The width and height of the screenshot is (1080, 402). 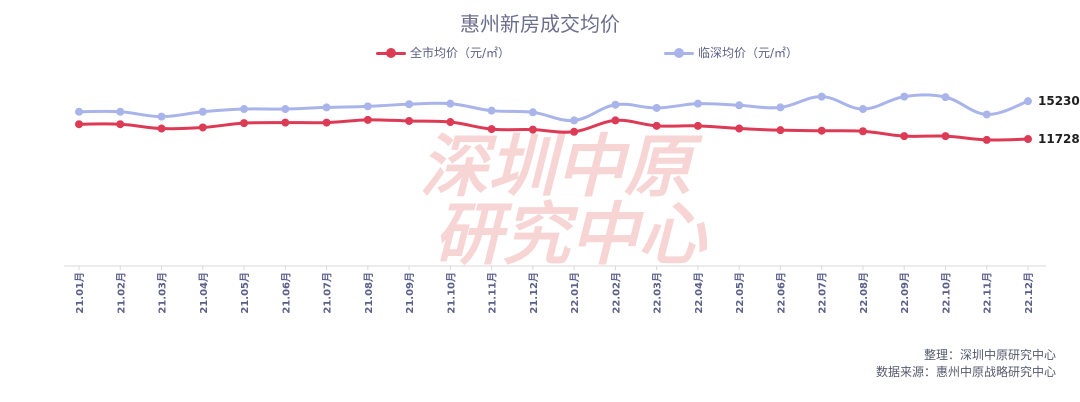 What do you see at coordinates (460, 53) in the screenshot?
I see `legend-label-city-avg: 全市均价（元/㎡）` at bounding box center [460, 53].